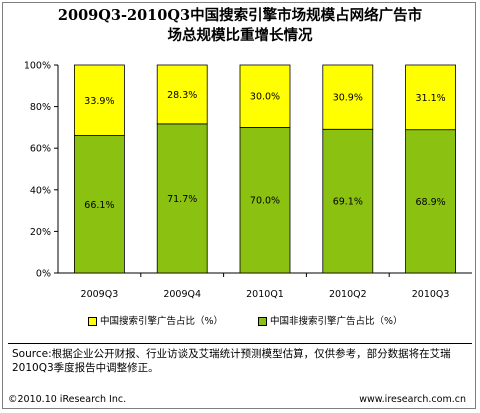 This screenshot has width=480, height=413. What do you see at coordinates (40, 232) in the screenshot?
I see `y-tick-label: 20%` at bounding box center [40, 232].